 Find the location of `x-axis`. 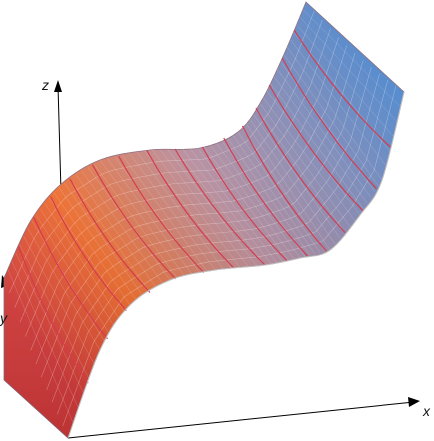

x-axis is located at coordinates (241, 420).